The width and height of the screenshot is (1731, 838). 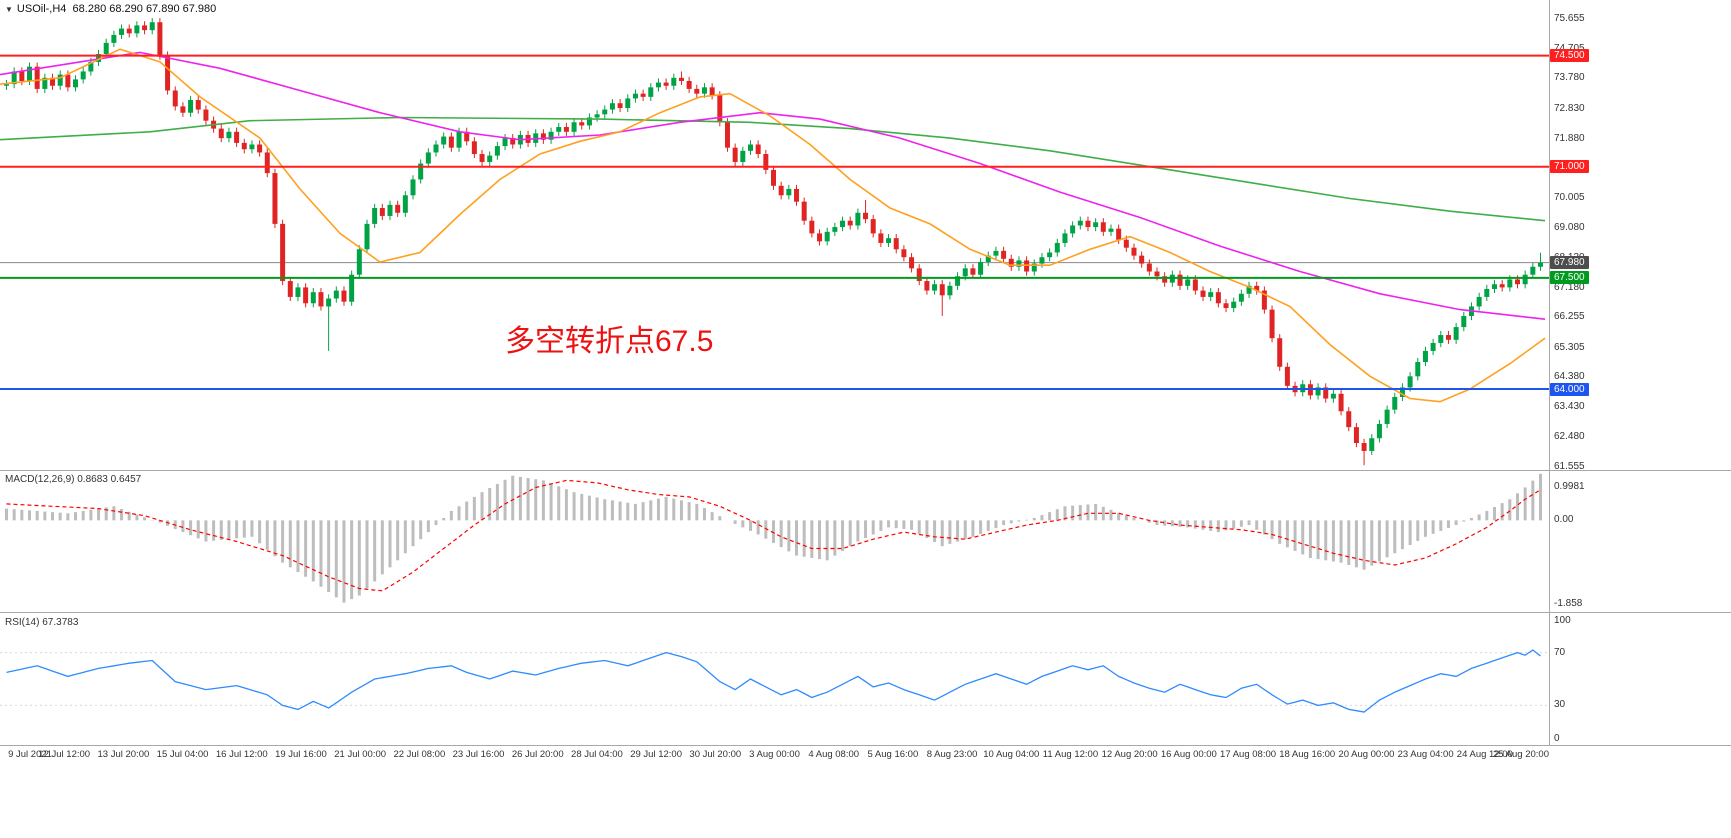 What do you see at coordinates (1188, 754) in the screenshot?
I see `time-tick-label: 16 Aug 00:00` at bounding box center [1188, 754].